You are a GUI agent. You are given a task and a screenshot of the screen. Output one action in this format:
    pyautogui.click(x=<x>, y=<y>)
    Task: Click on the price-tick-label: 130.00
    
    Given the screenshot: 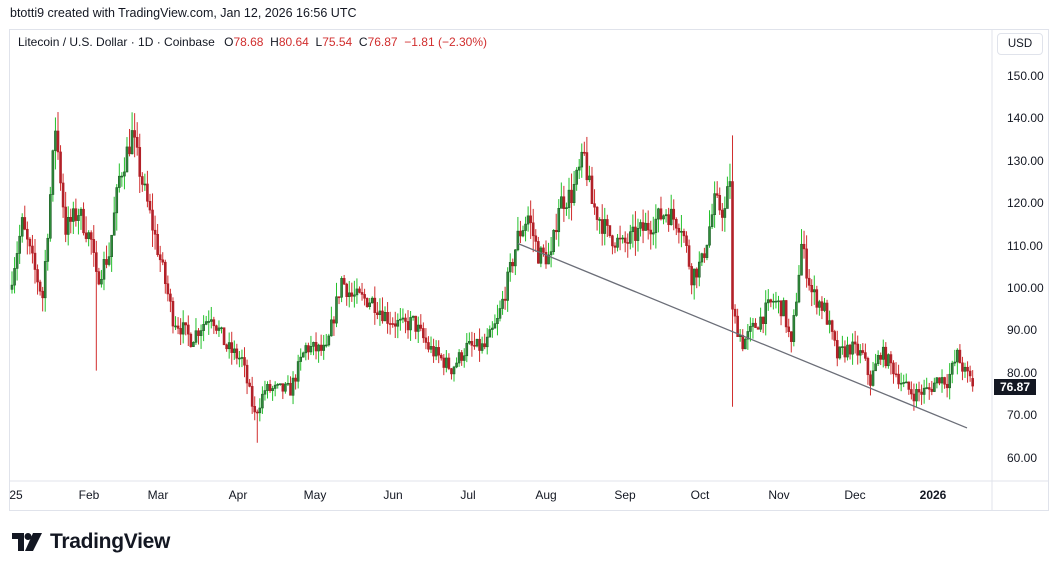 What is the action you would take?
    pyautogui.click(x=1025, y=160)
    